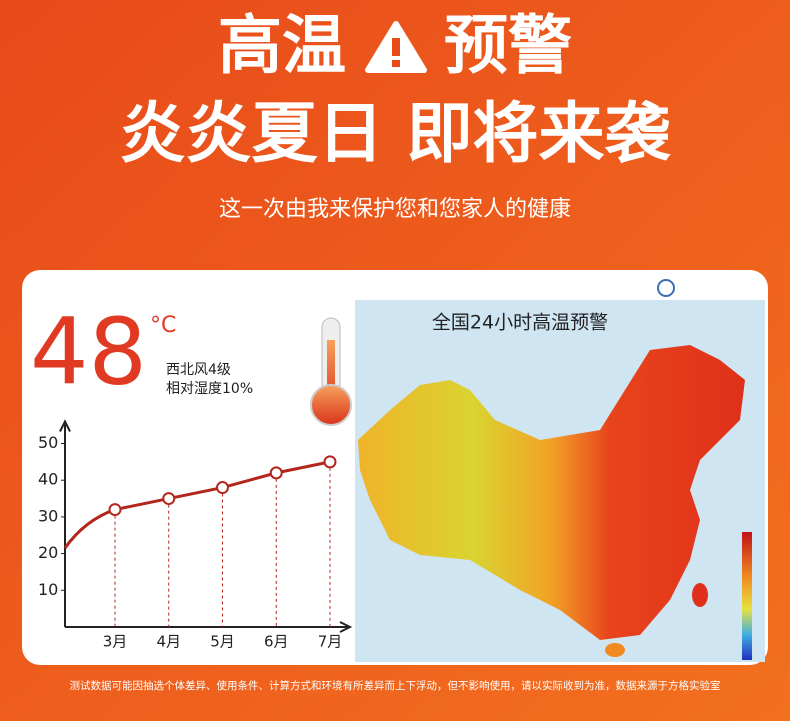 The image size is (790, 725). Describe the element at coordinates (747, 596) in the screenshot. I see `color-bar` at that location.